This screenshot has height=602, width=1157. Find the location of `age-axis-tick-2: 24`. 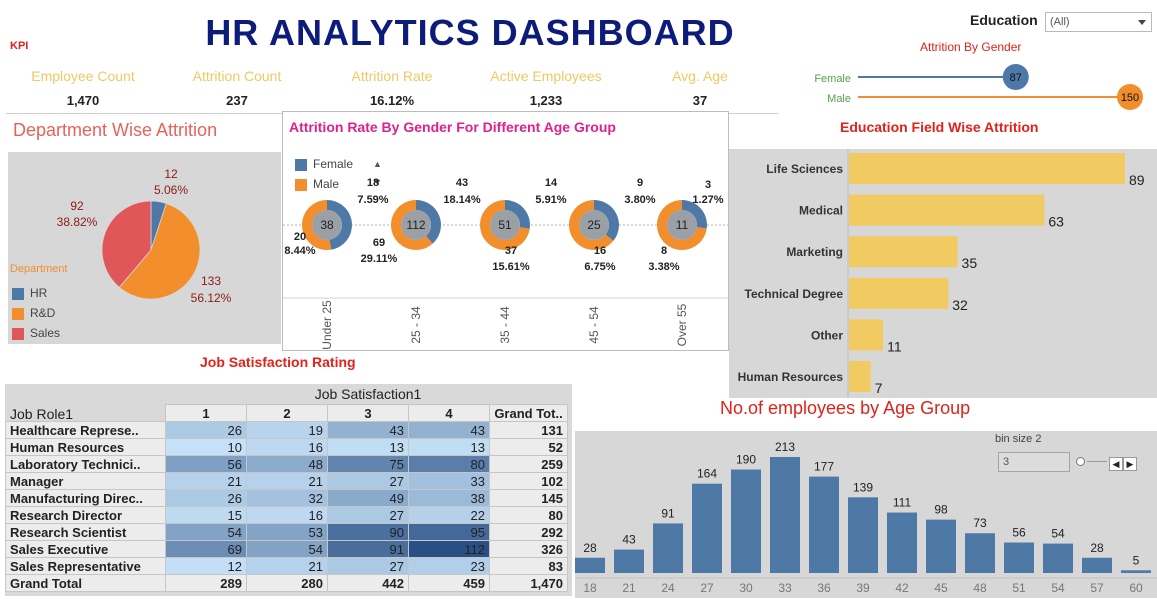

age-axis-tick-2: 24 is located at coordinates (668, 588).